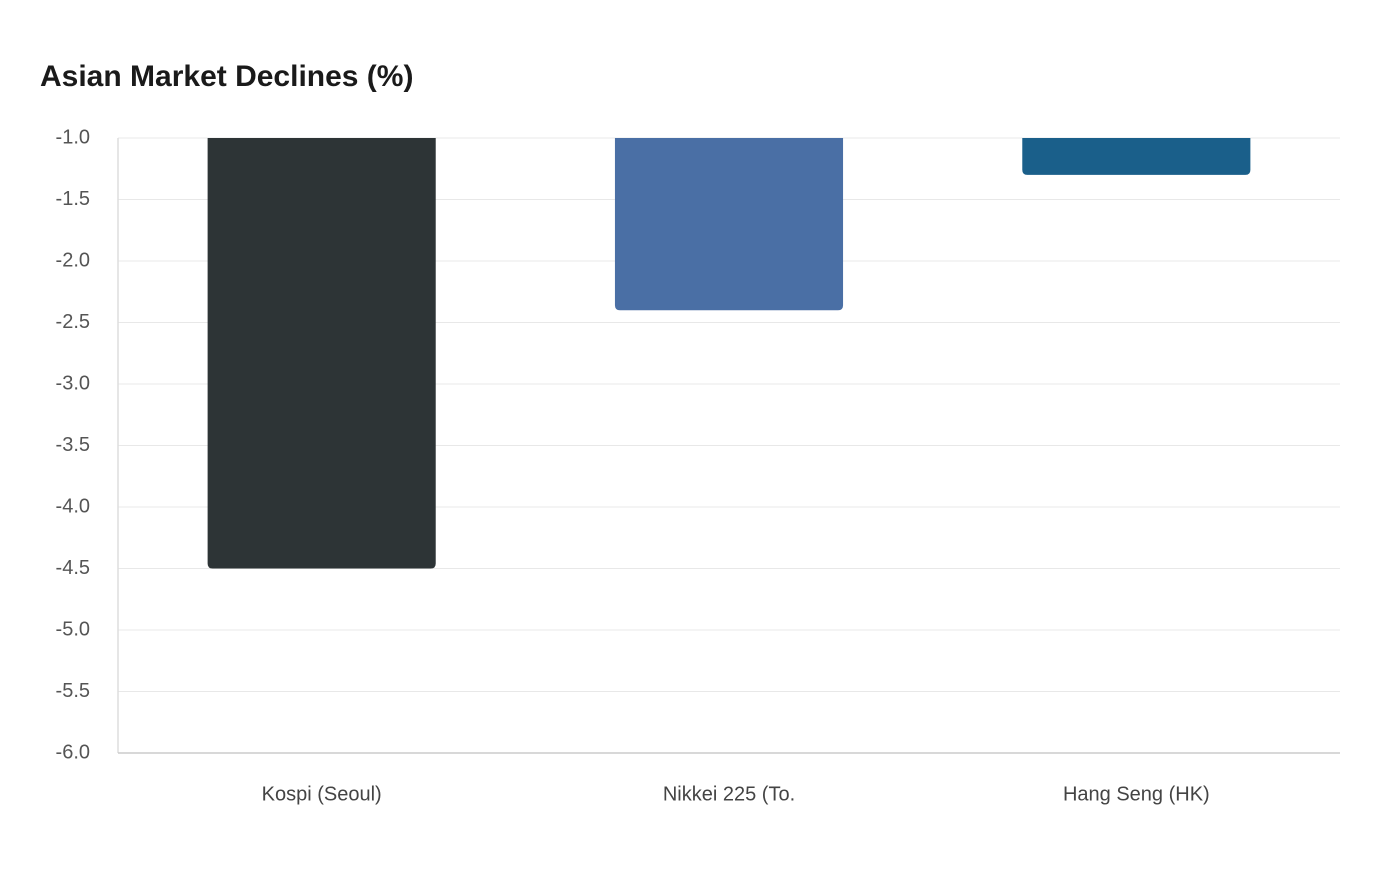 The height and width of the screenshot is (880, 1400). I want to click on y-tick-label: -5.0, so click(73, 629).